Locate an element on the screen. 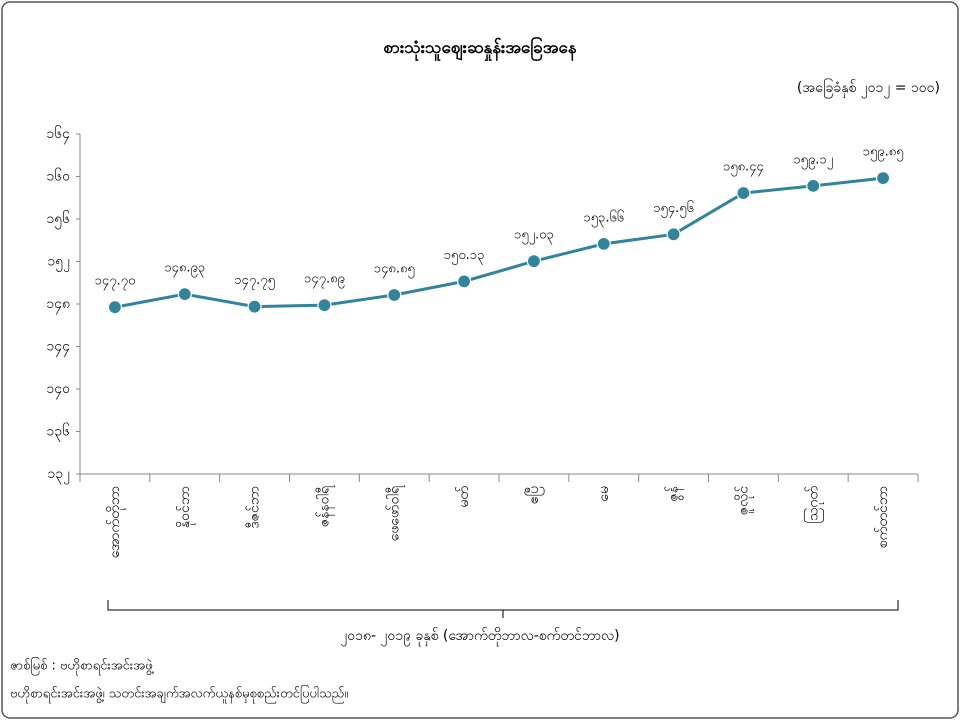  data-label: ၁၄၇.၇၀ is located at coordinates (115, 282).